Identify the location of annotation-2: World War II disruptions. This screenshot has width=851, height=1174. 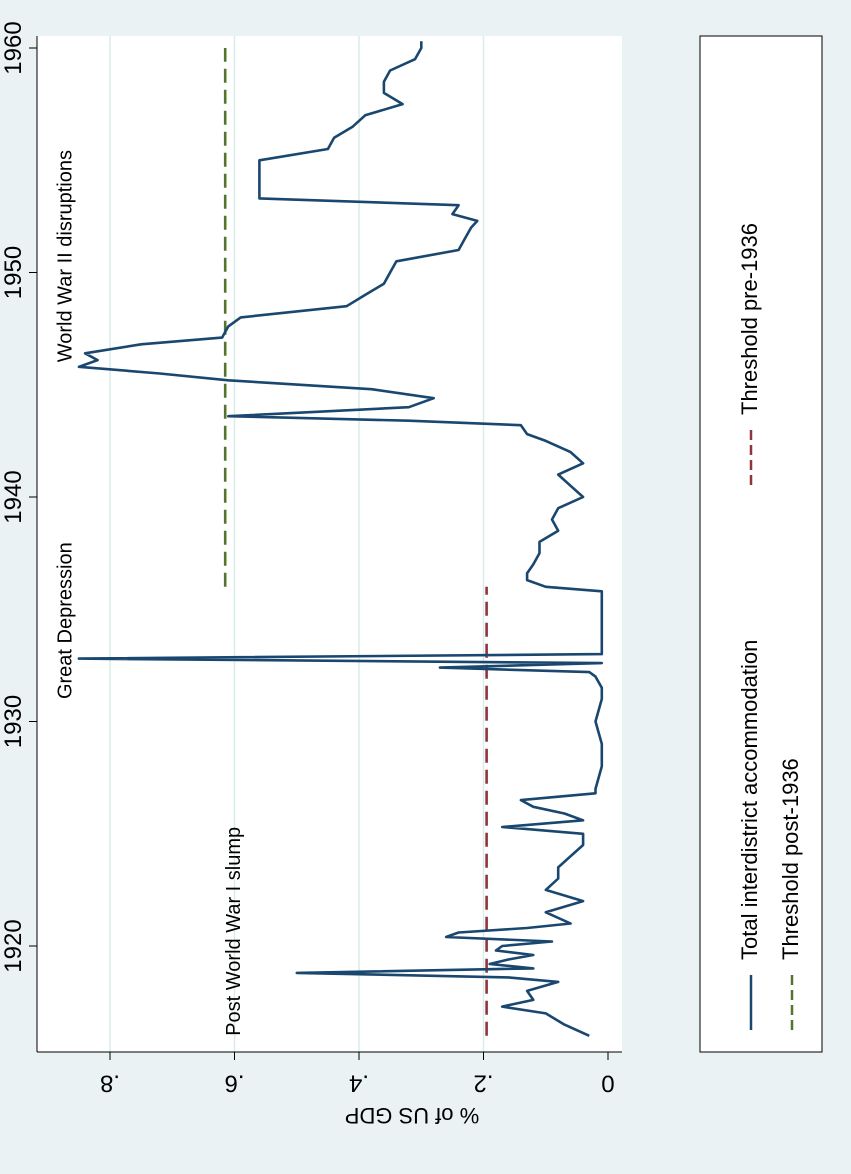
(66, 256).